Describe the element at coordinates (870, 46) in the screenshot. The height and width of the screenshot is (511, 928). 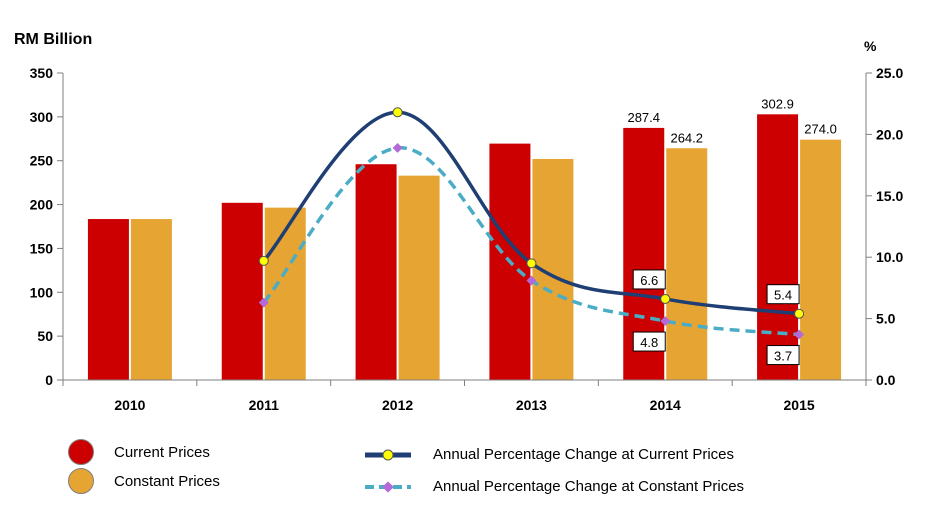
I see `y-right-unit: %` at that location.